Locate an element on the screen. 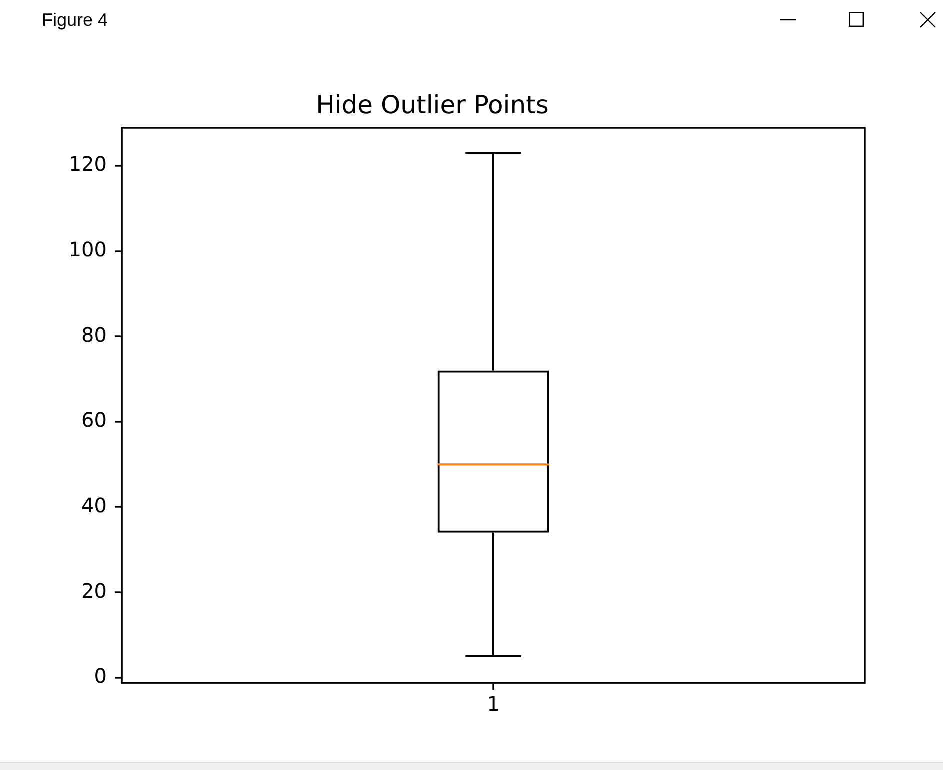 The image size is (943, 770). x-tick-label: 1 is located at coordinates (493, 704).